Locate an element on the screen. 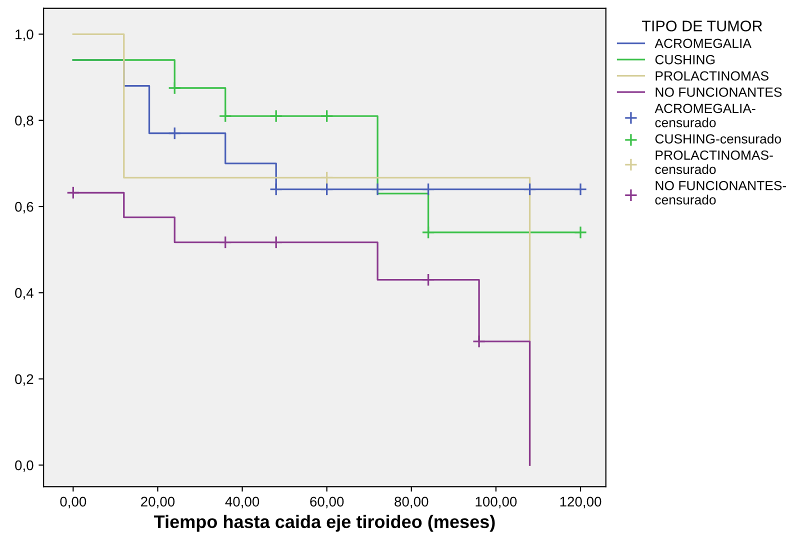  y-tick-label: 0,8 is located at coordinates (24, 122).